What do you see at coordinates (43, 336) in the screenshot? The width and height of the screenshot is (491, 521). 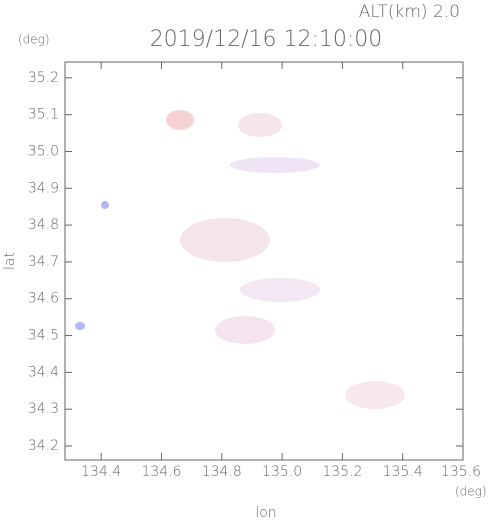 I see `y-tick-label: 34.5` at bounding box center [43, 336].